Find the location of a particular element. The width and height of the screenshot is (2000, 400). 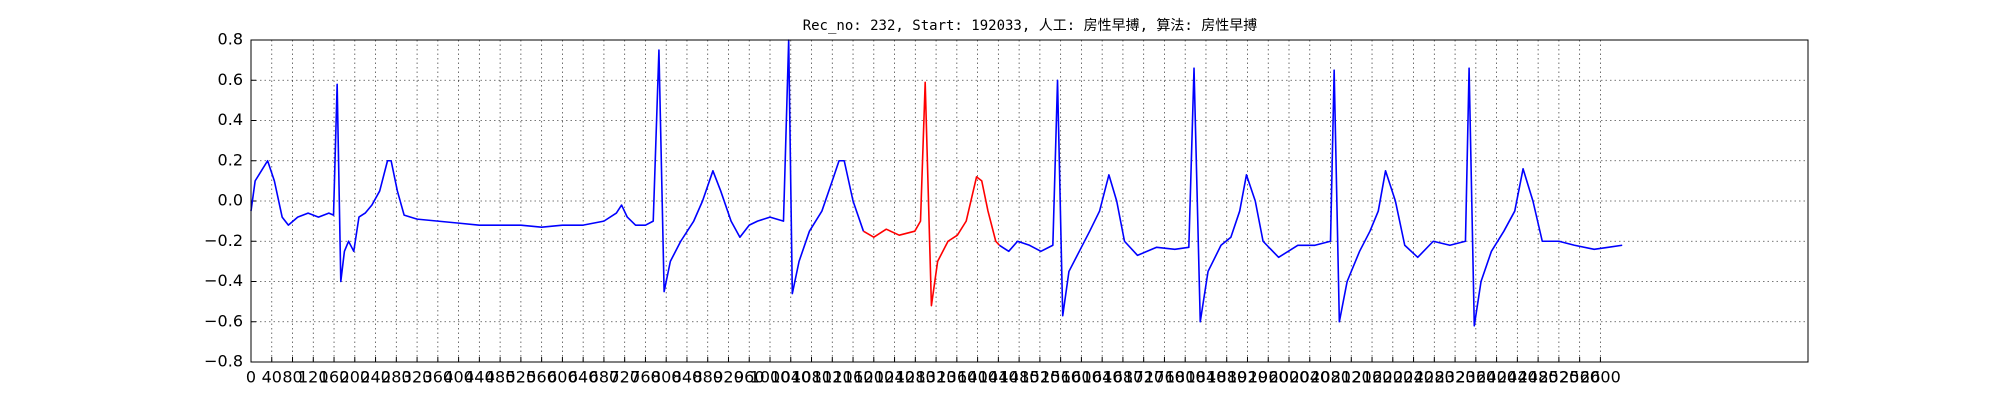

x-tick-label: 2240 is located at coordinates (1413, 377).